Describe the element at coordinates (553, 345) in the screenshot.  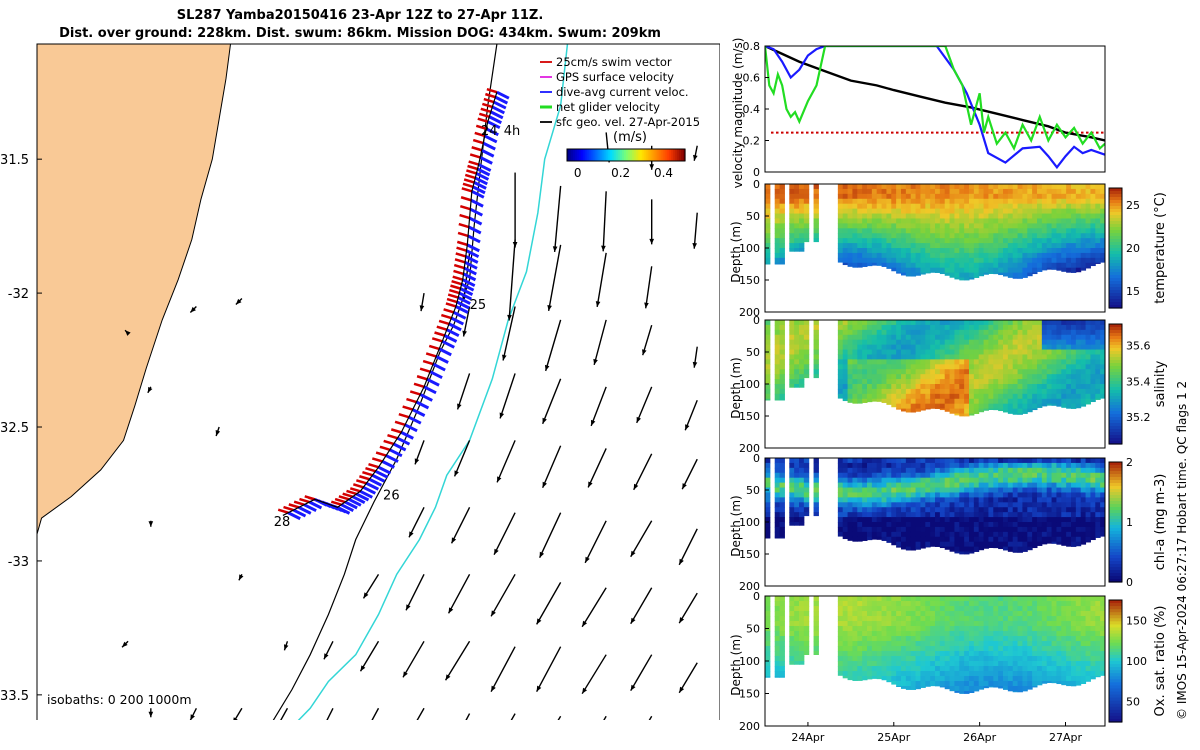
I see `geo-velocity-arrow` at that location.